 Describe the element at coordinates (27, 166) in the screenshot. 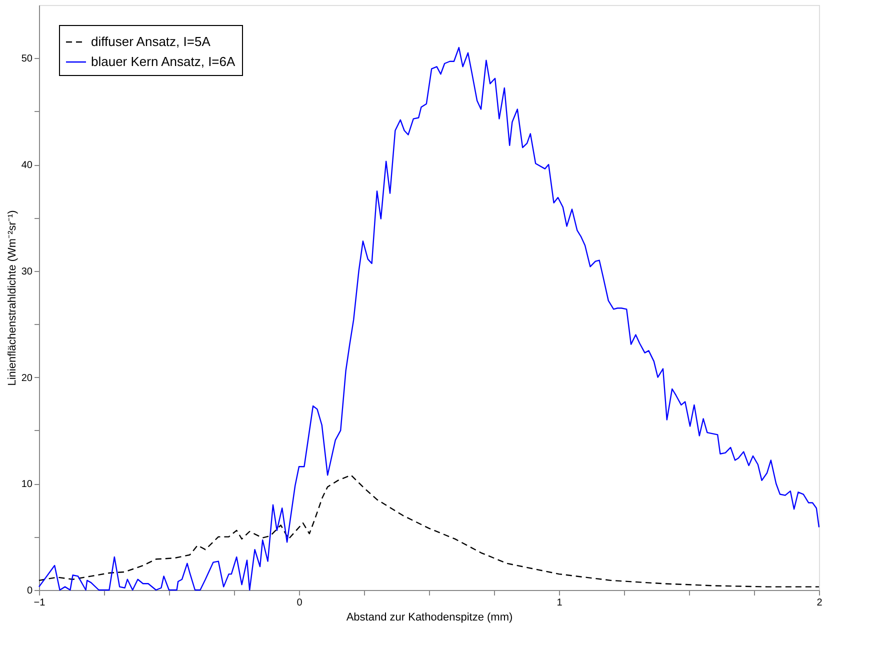

I see `y-tick-label: 40` at that location.